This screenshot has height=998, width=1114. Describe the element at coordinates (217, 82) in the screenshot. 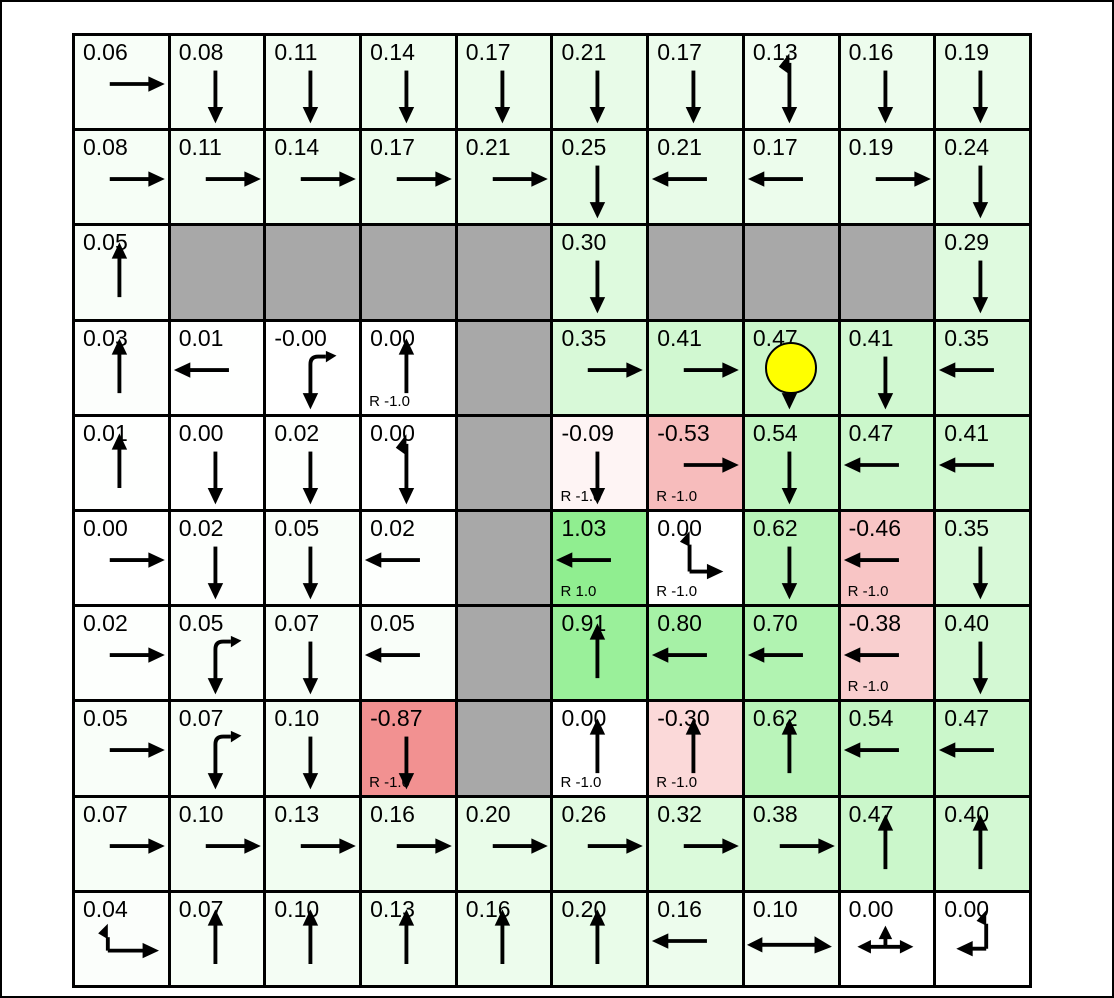

I see `grid-cell: 0.08` at that location.